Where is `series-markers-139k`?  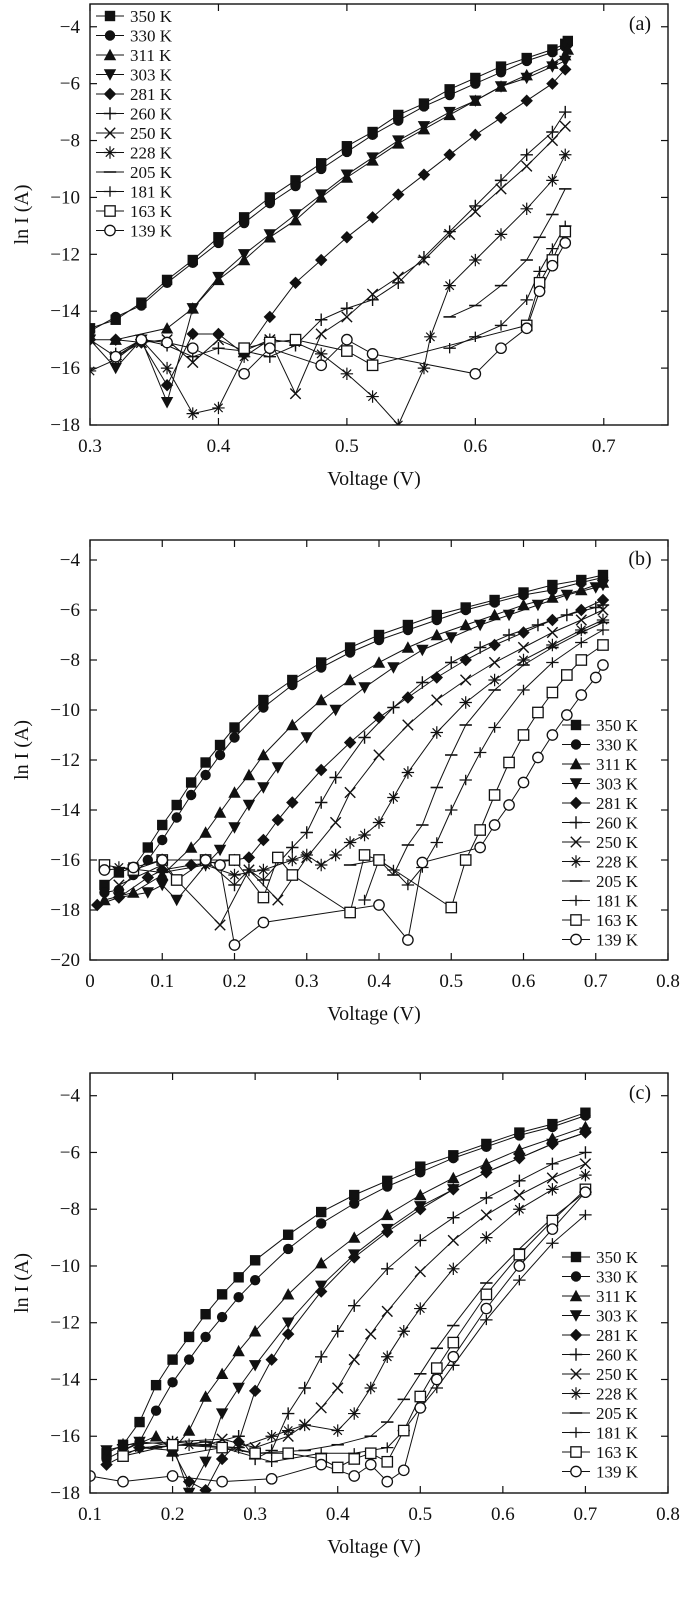
series-markers-139k is located at coordinates (341, 1337).